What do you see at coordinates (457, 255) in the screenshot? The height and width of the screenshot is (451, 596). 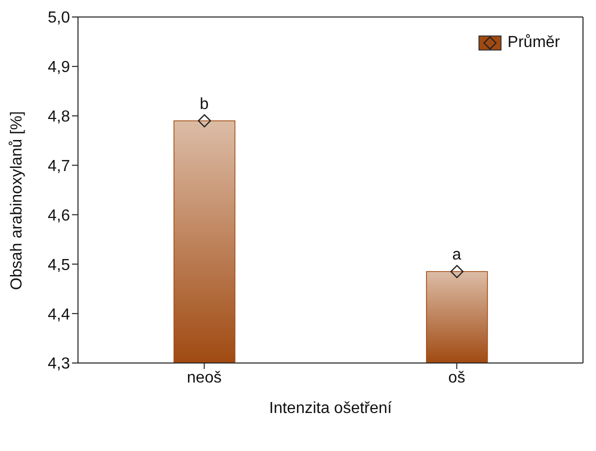 I see `annotation: a` at bounding box center [457, 255].